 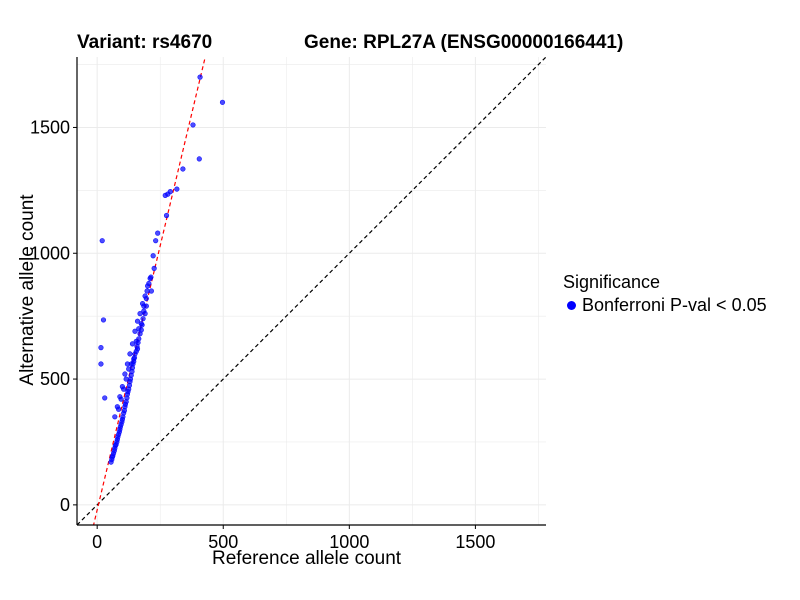 I want to click on y-tick-label: 1500, so click(x=50, y=127).